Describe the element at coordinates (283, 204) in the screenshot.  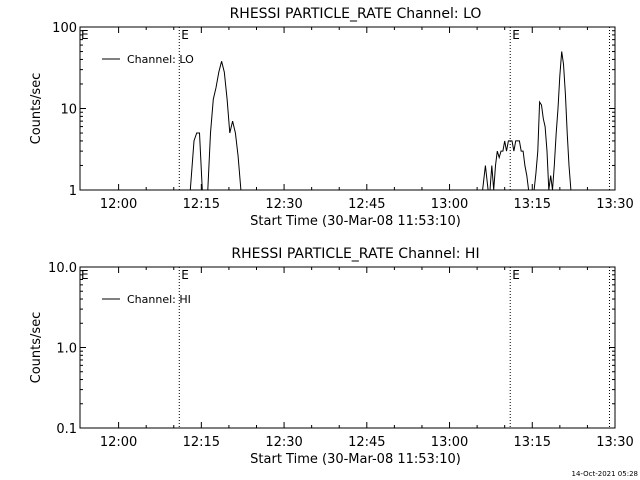
I see `panel-1-x-tick-label: 12:30` at that location.